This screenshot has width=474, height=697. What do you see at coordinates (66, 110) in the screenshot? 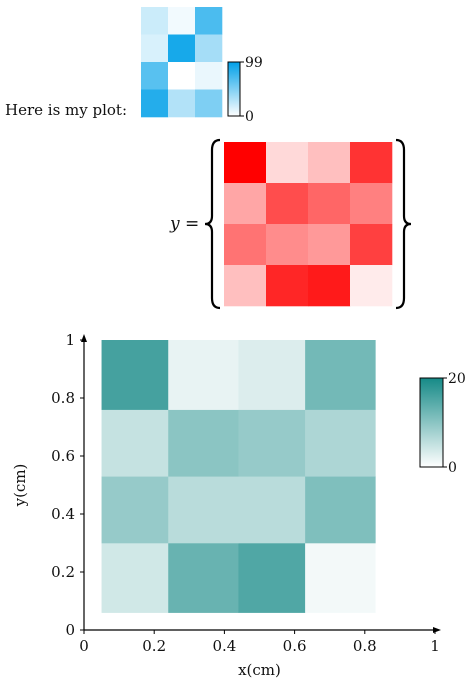
I see `intro-text: Here is my plot:` at bounding box center [66, 110].